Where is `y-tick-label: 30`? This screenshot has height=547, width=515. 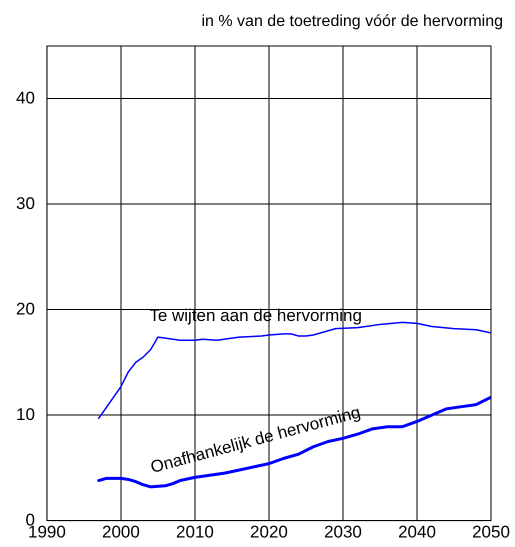 y-tick-label: 30 is located at coordinates (25, 203).